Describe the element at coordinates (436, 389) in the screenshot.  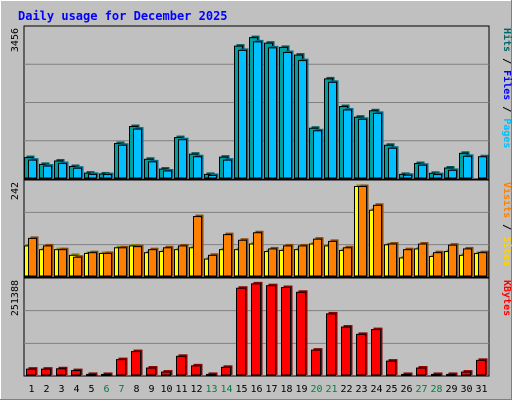
I see `day-label: 28` at that location.